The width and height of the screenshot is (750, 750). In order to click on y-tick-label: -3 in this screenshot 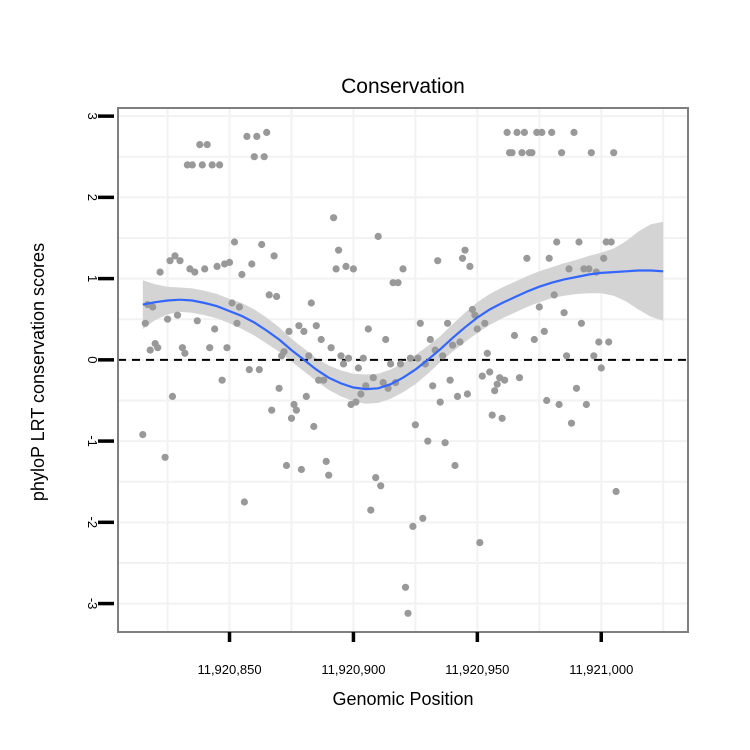, I will do `click(92, 604)`.